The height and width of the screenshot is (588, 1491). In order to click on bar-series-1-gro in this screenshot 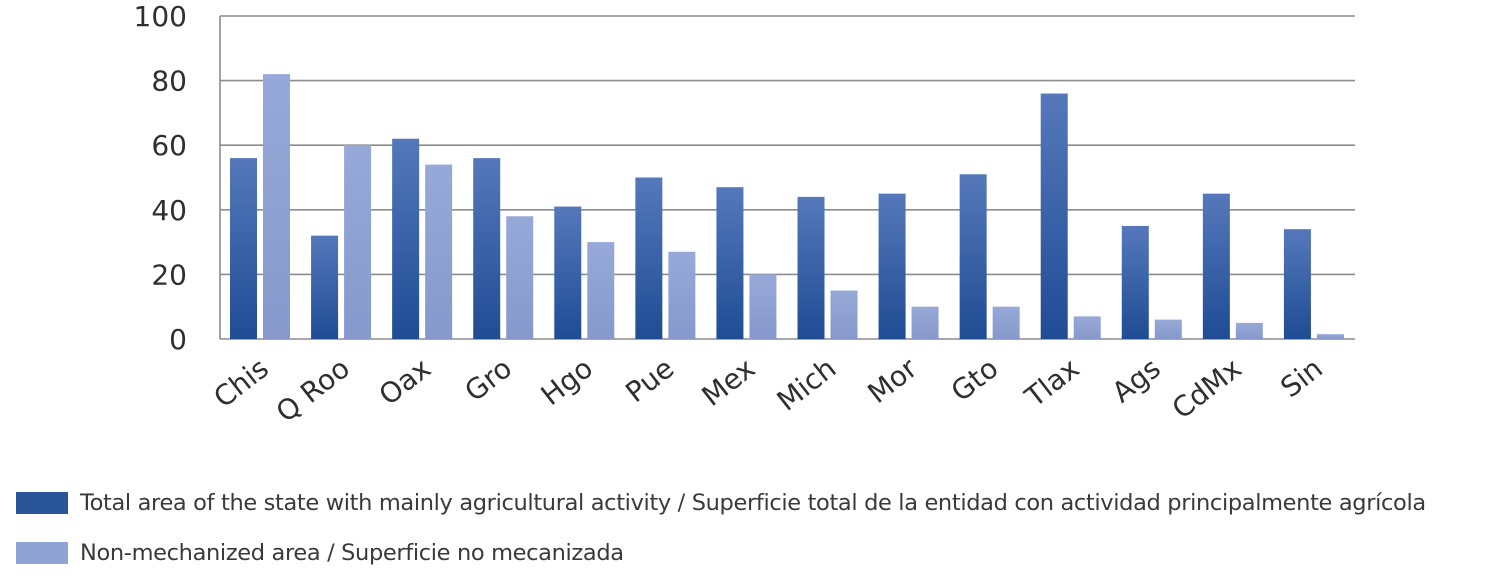, I will do `click(487, 248)`.